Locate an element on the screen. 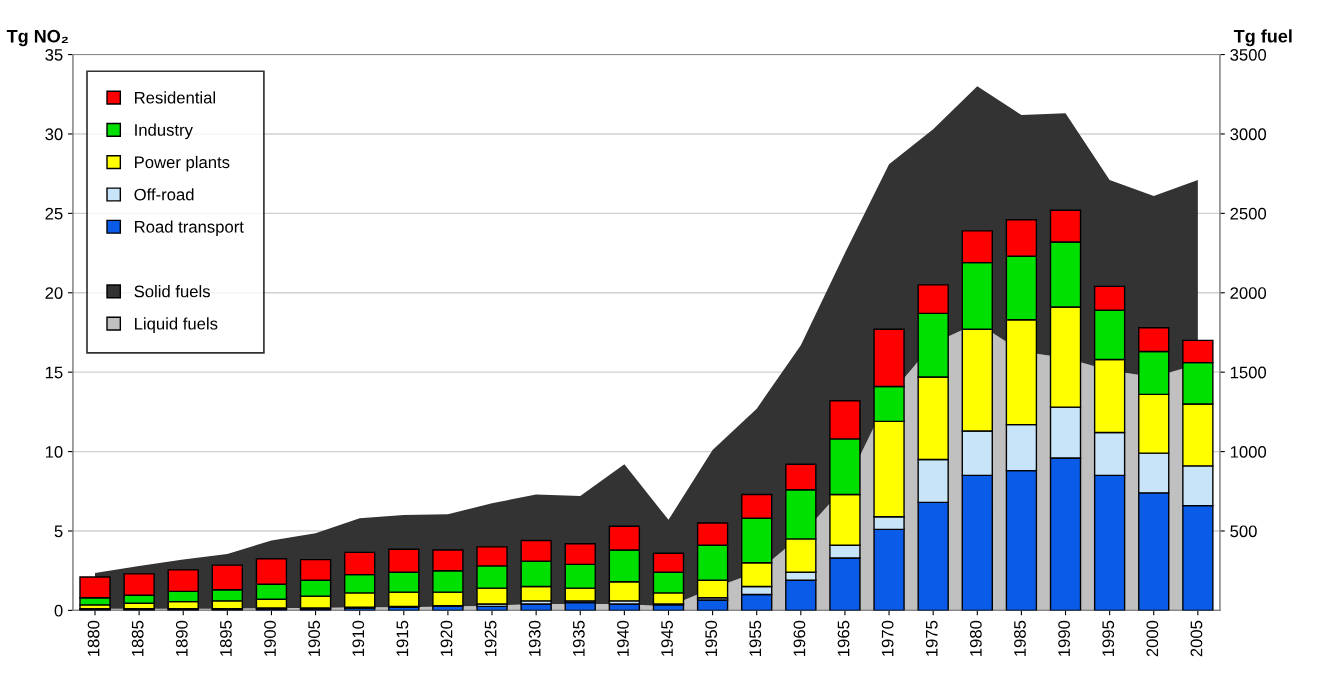 The height and width of the screenshot is (682, 1326). x-tick-label: 1880 is located at coordinates (93, 638).